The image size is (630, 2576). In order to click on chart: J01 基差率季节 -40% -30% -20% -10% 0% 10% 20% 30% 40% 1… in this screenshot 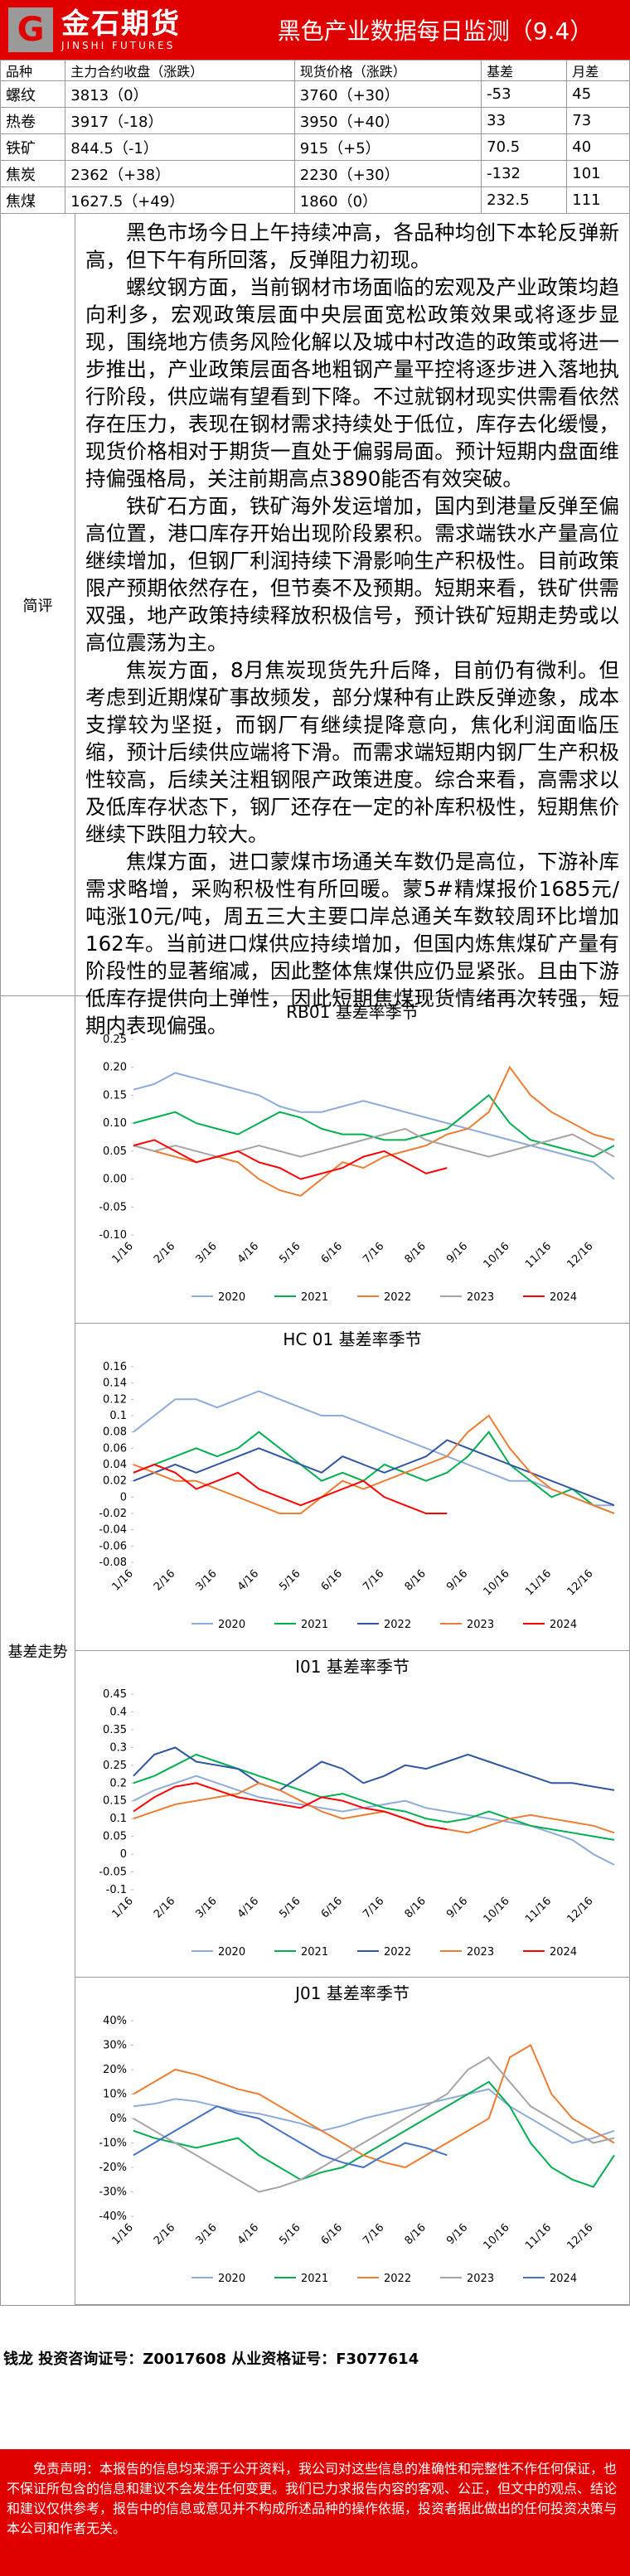, I will do `click(352, 2144)`.